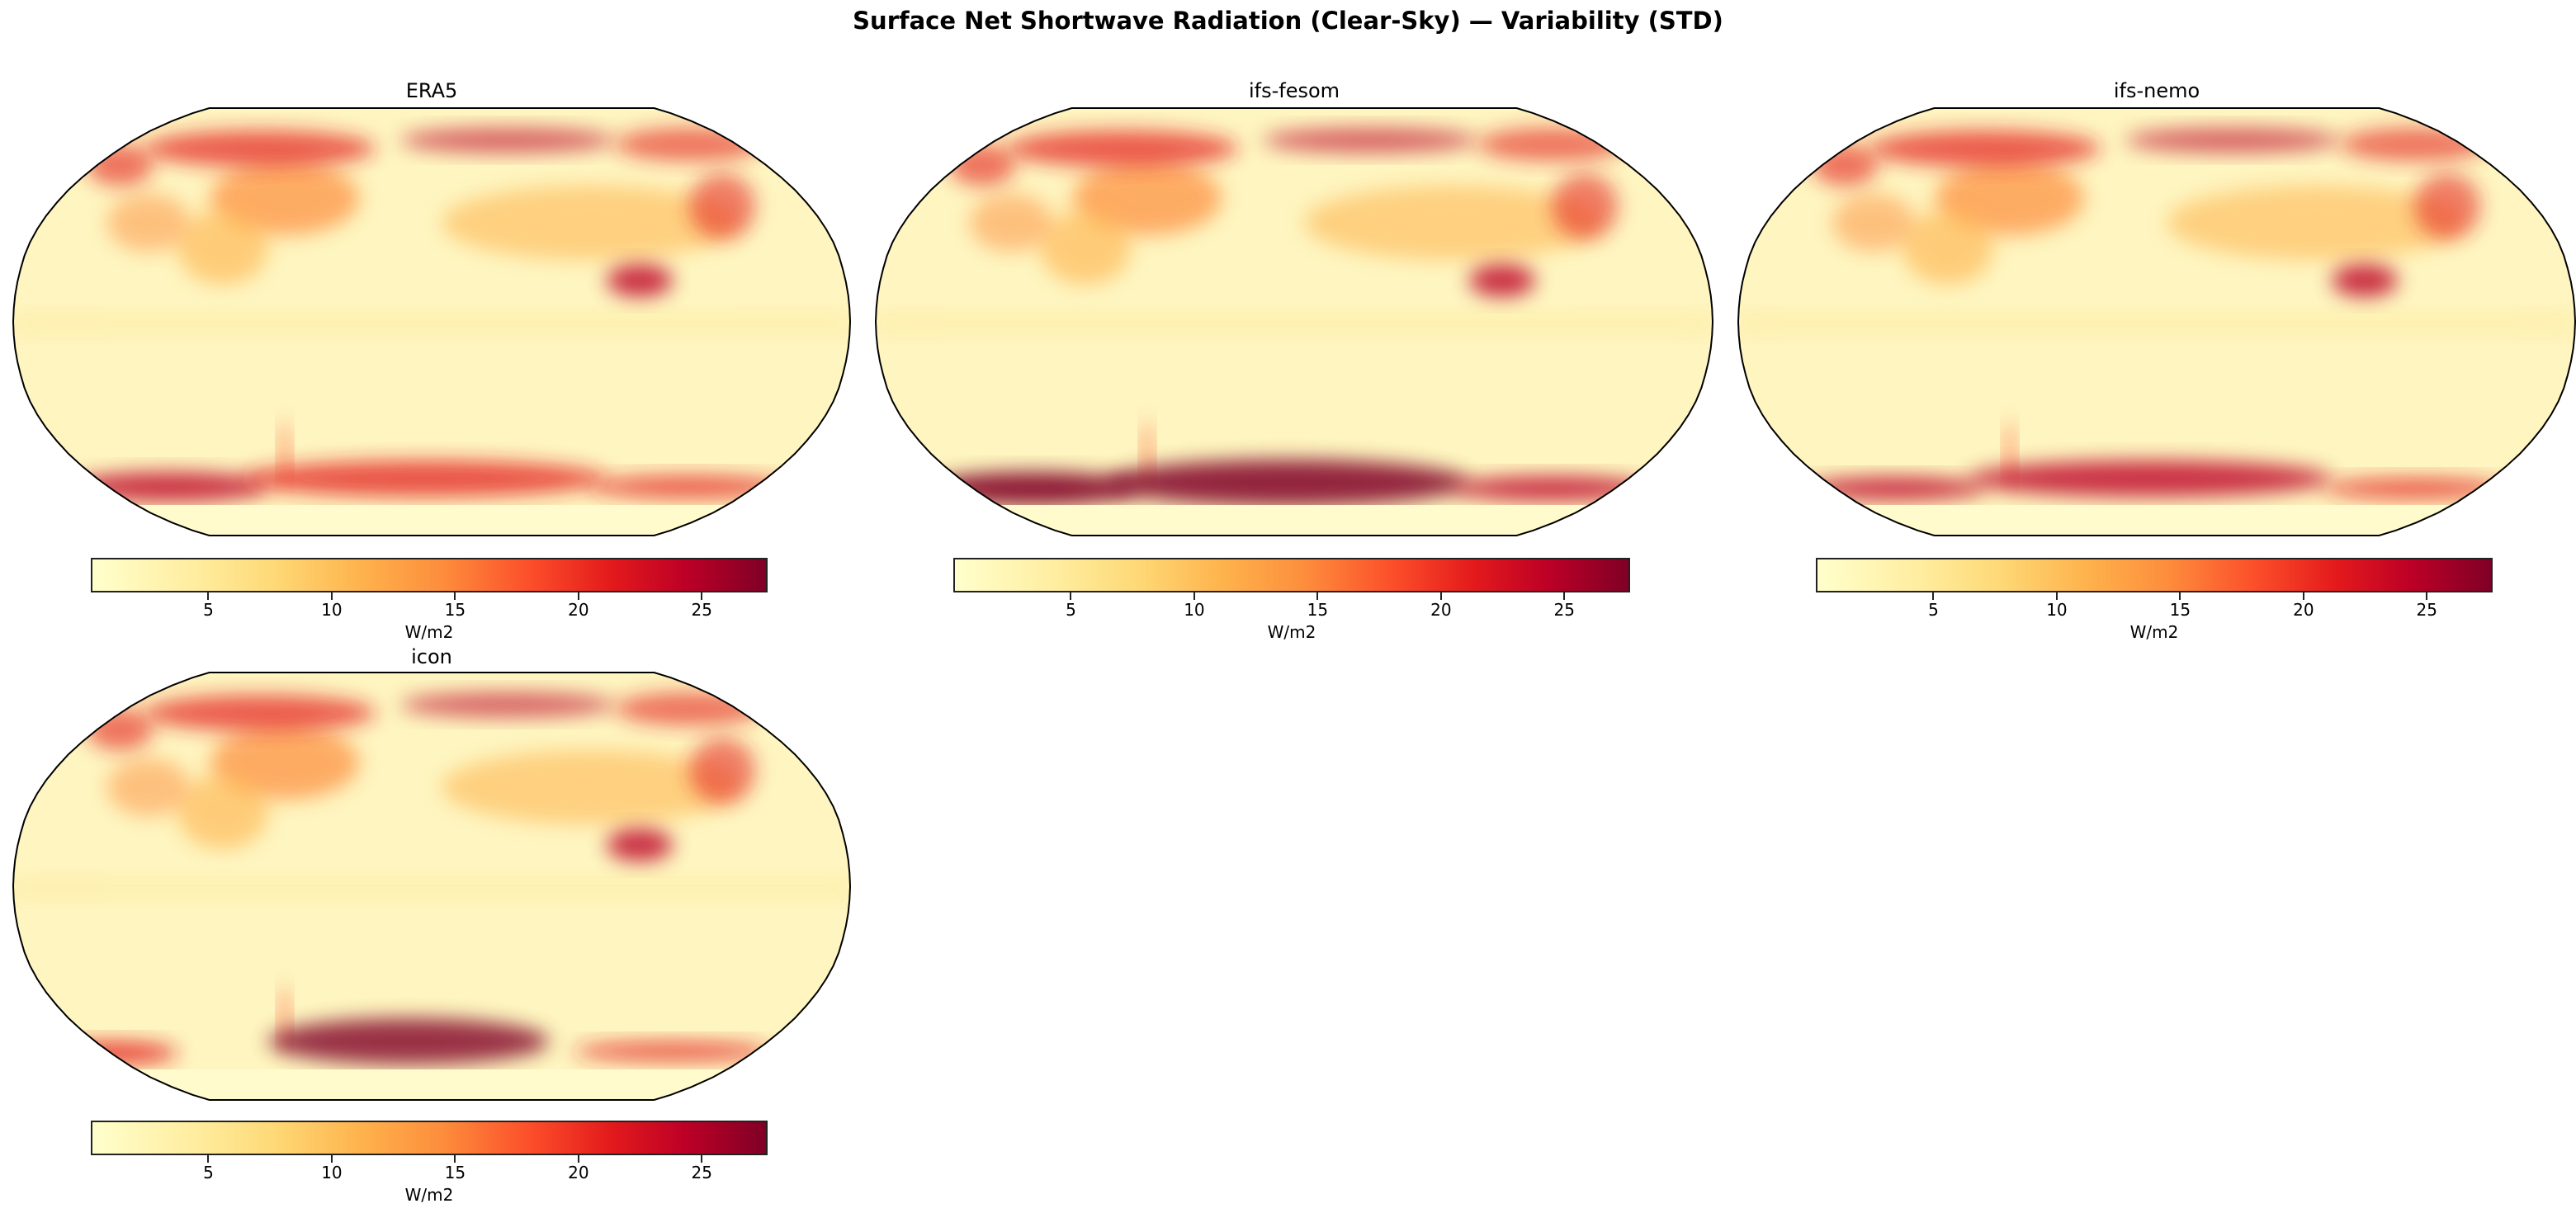 The image size is (2576, 1213). What do you see at coordinates (2156, 90) in the screenshot?
I see `panel-title: ifs-nemo` at bounding box center [2156, 90].